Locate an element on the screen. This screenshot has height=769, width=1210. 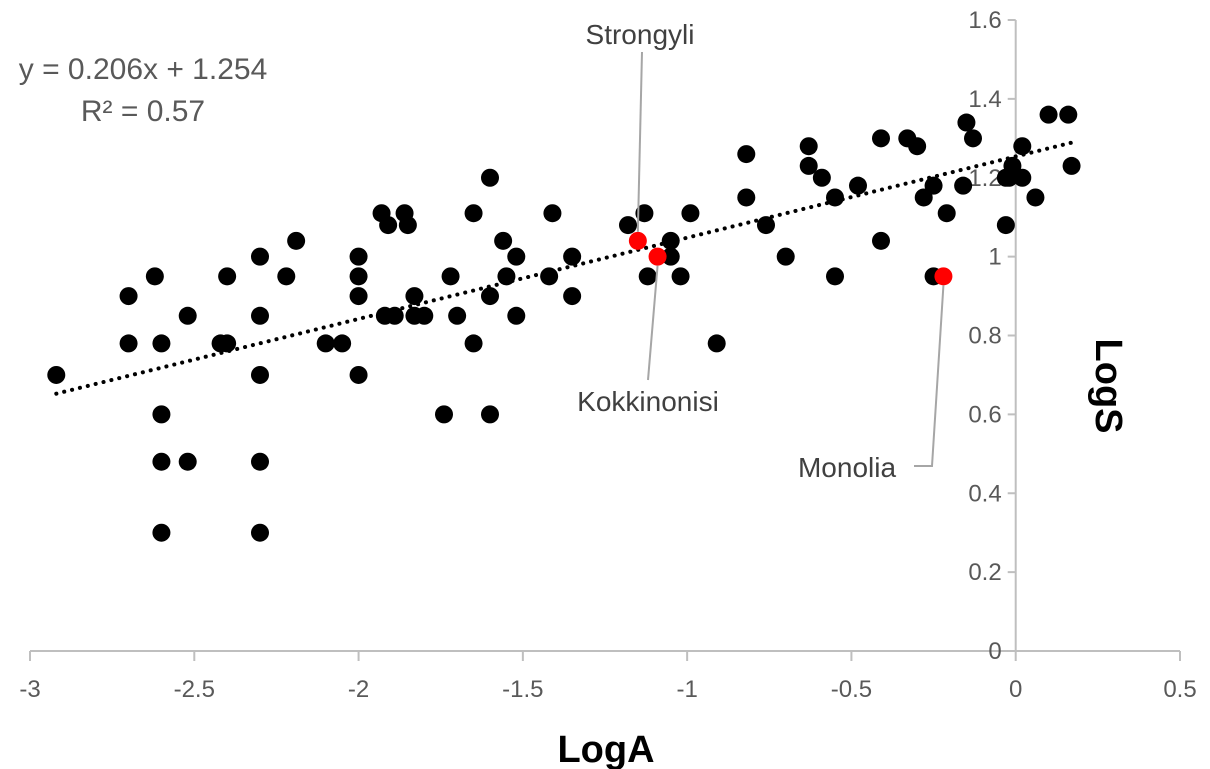
x-tick-label: -1 is located at coordinates (686, 689).